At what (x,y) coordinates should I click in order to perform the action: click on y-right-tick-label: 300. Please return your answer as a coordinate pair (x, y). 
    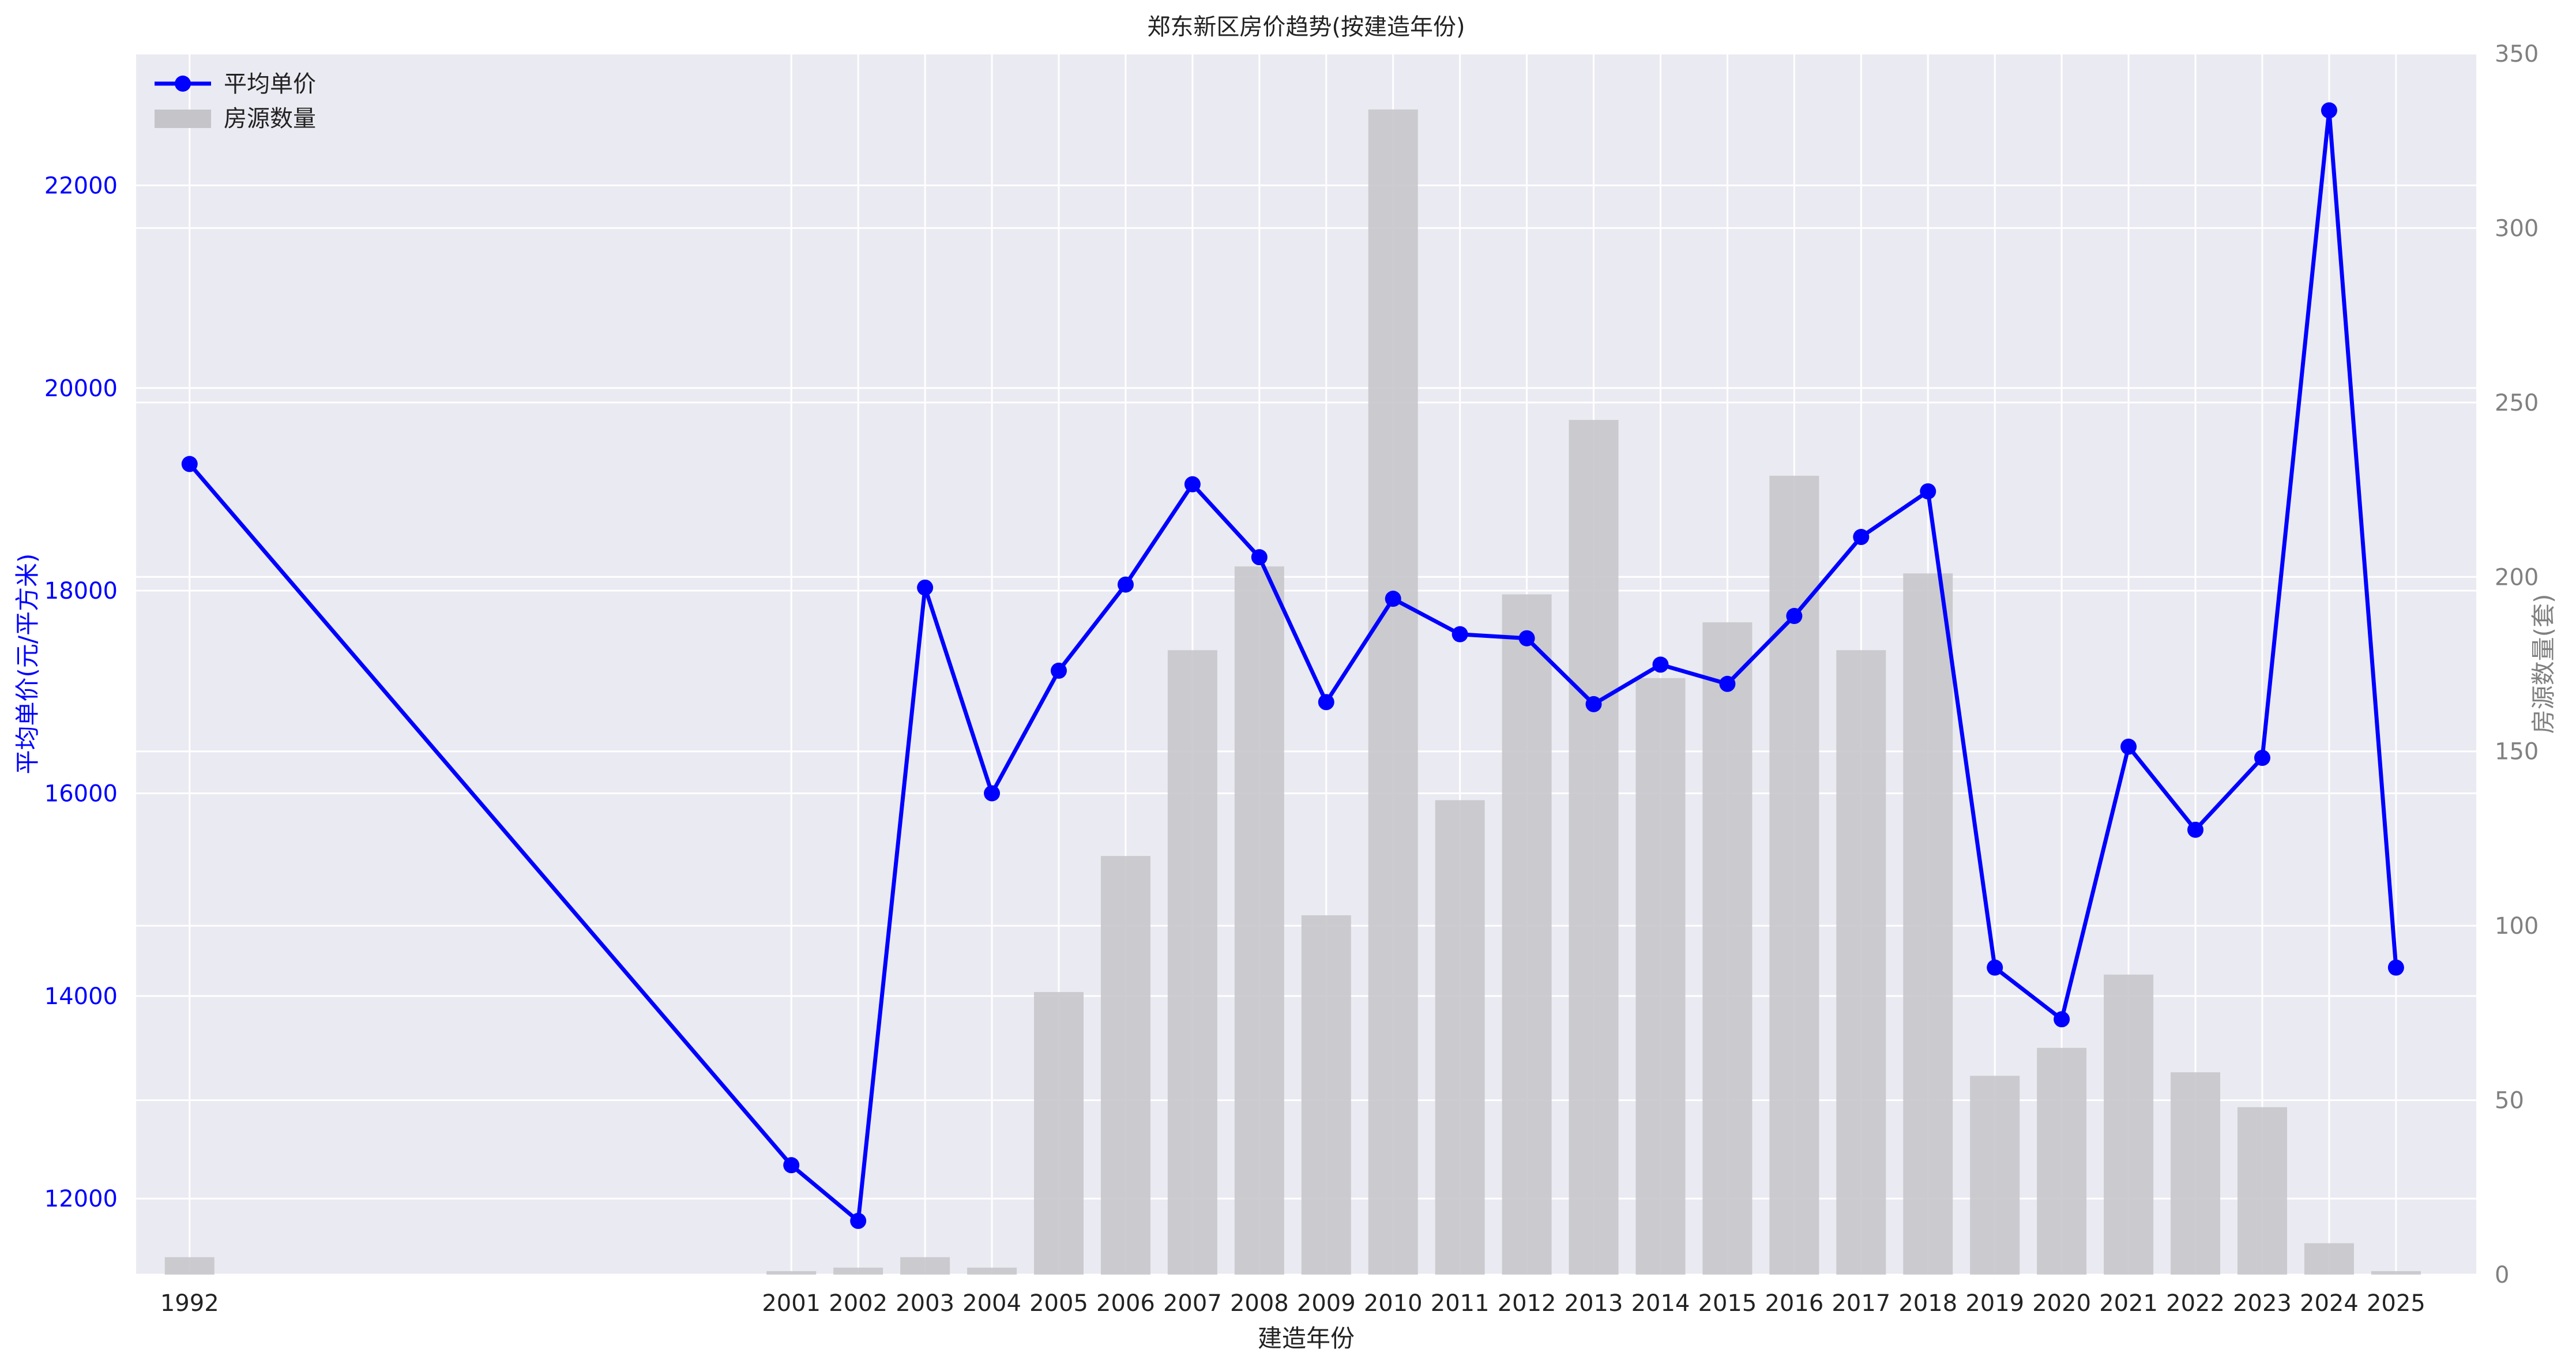
    Looking at the image, I should click on (2517, 229).